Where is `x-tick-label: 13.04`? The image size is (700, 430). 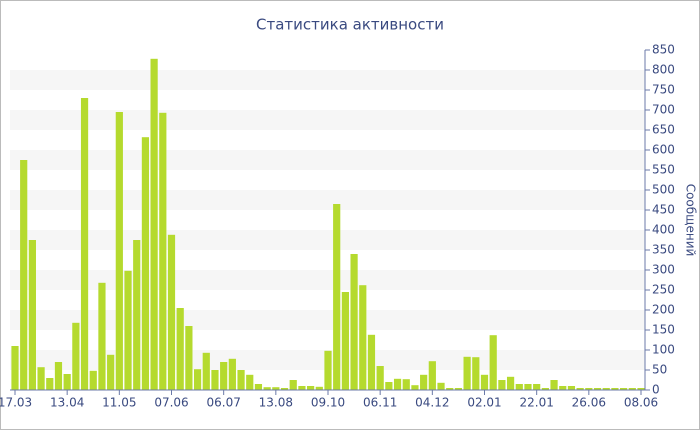
x-tick-label: 13.04 is located at coordinates (67, 403).